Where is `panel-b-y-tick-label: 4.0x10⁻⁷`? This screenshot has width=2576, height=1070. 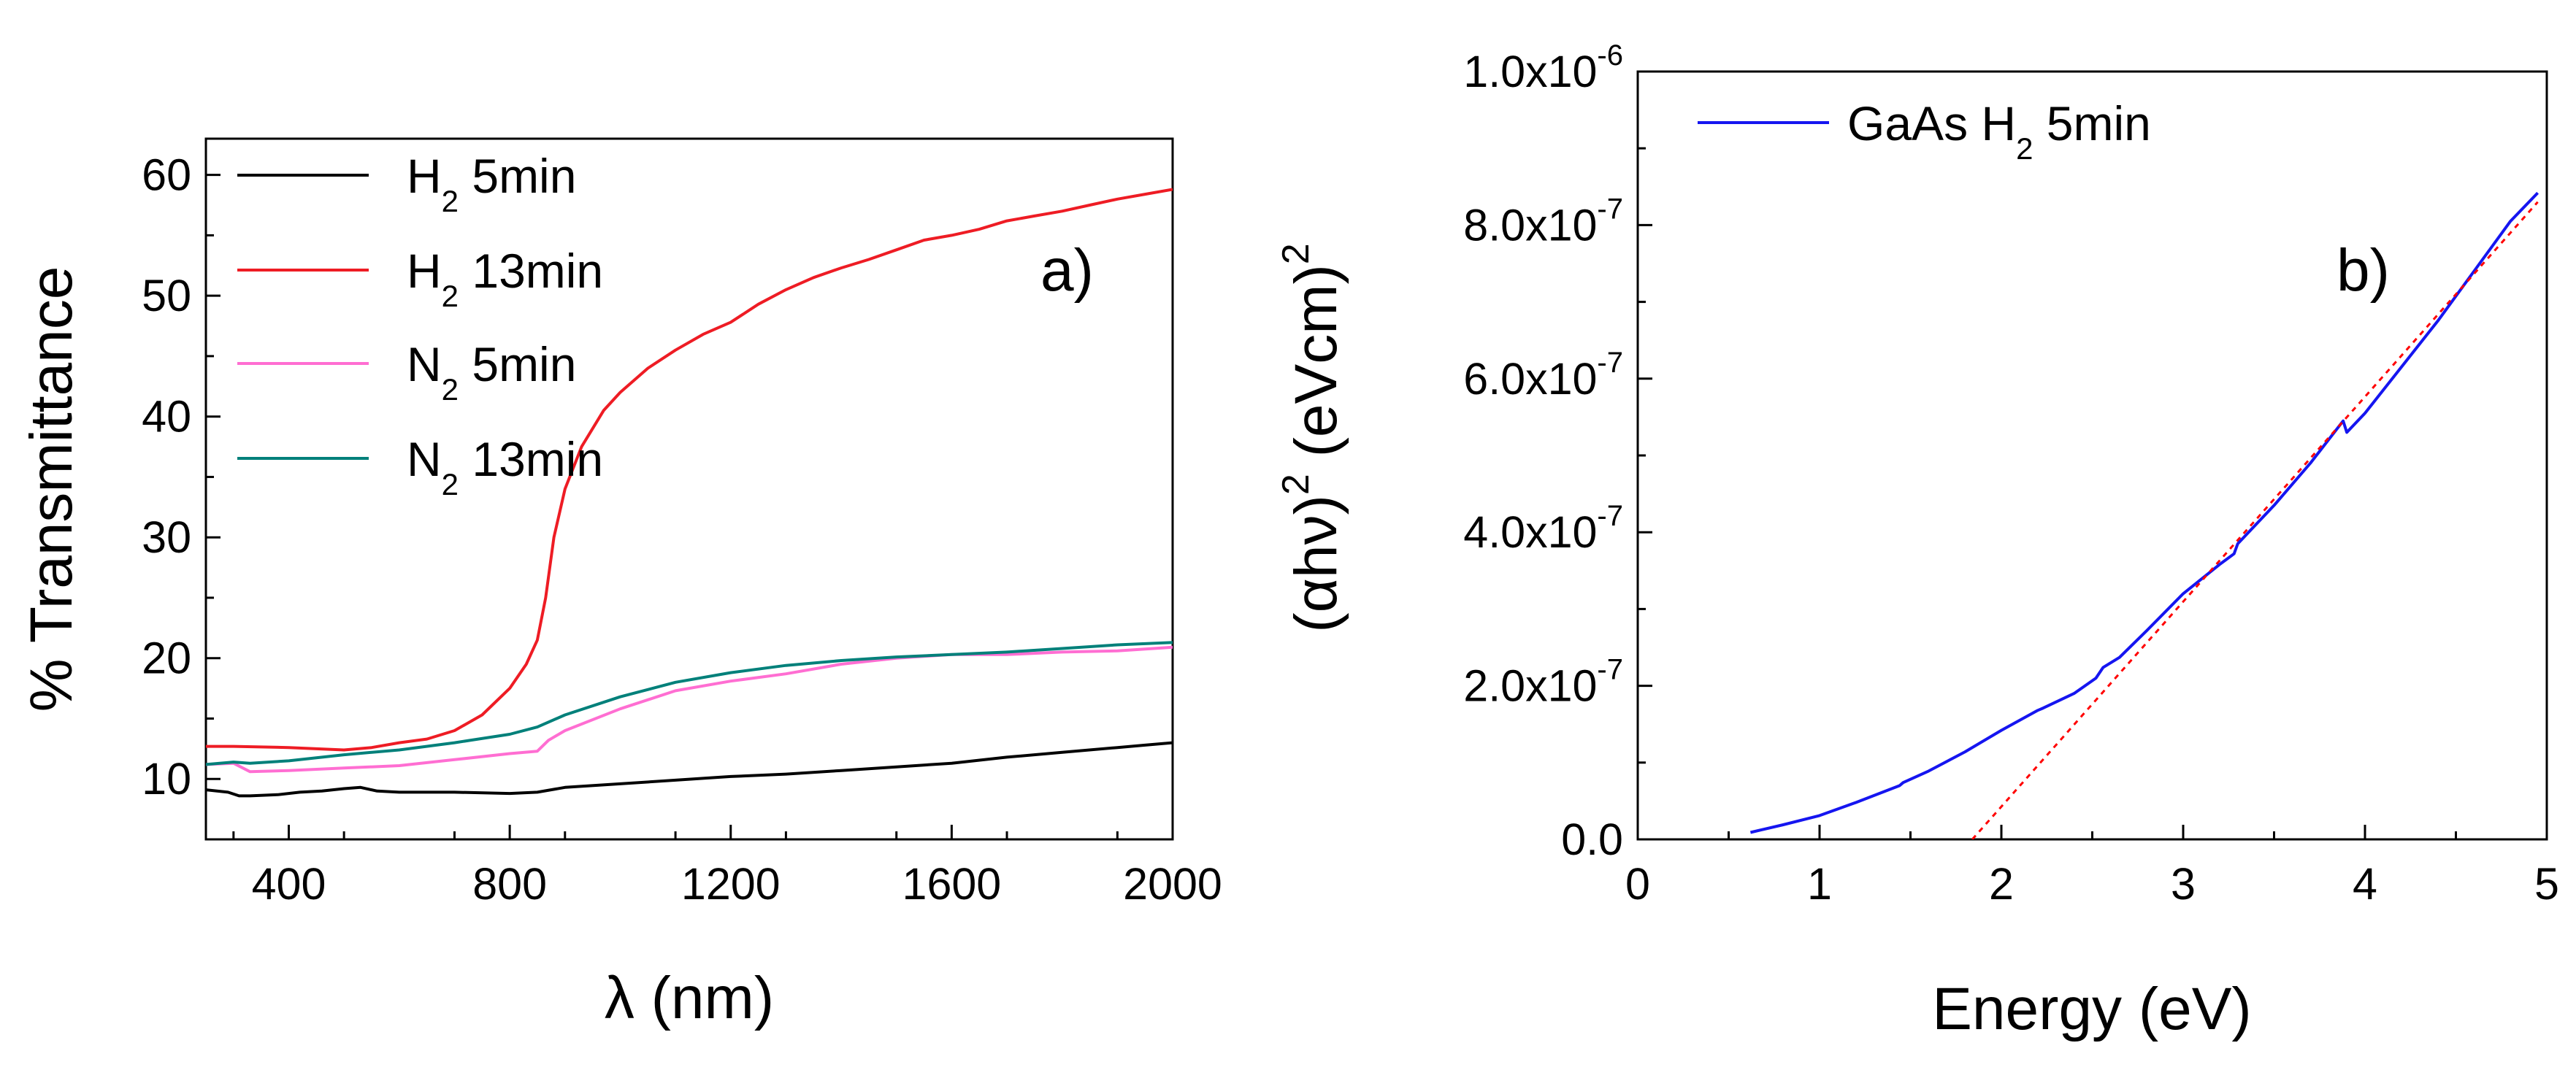
panel-b-y-tick-label: 4.0x10⁻⁷ is located at coordinates (1543, 528).